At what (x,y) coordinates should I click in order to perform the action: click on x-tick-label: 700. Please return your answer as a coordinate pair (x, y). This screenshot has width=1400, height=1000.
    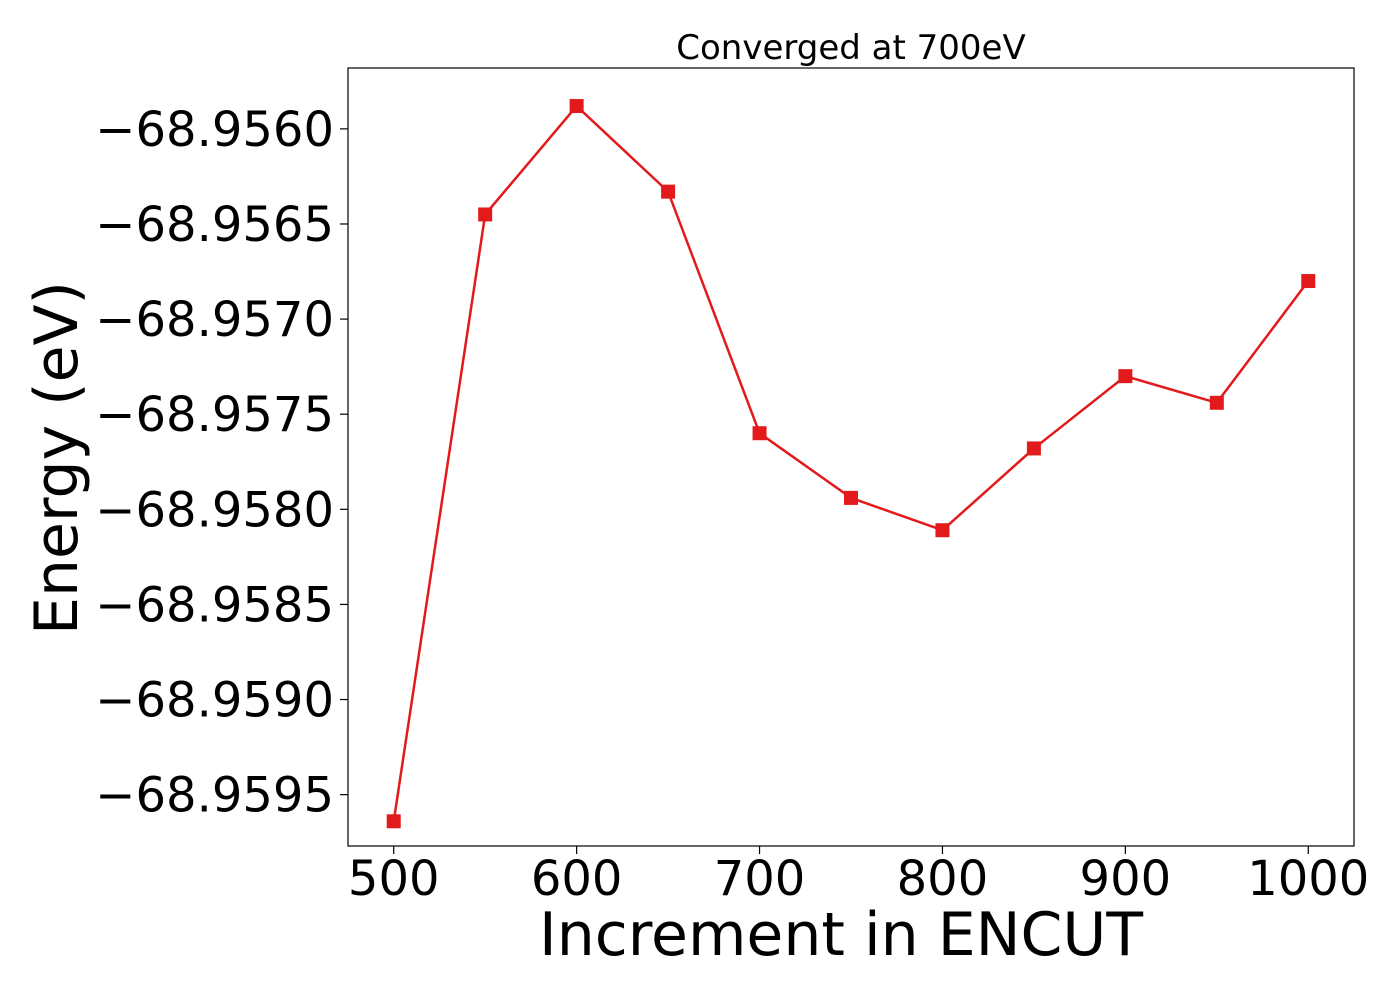
    Looking at the image, I should click on (760, 879).